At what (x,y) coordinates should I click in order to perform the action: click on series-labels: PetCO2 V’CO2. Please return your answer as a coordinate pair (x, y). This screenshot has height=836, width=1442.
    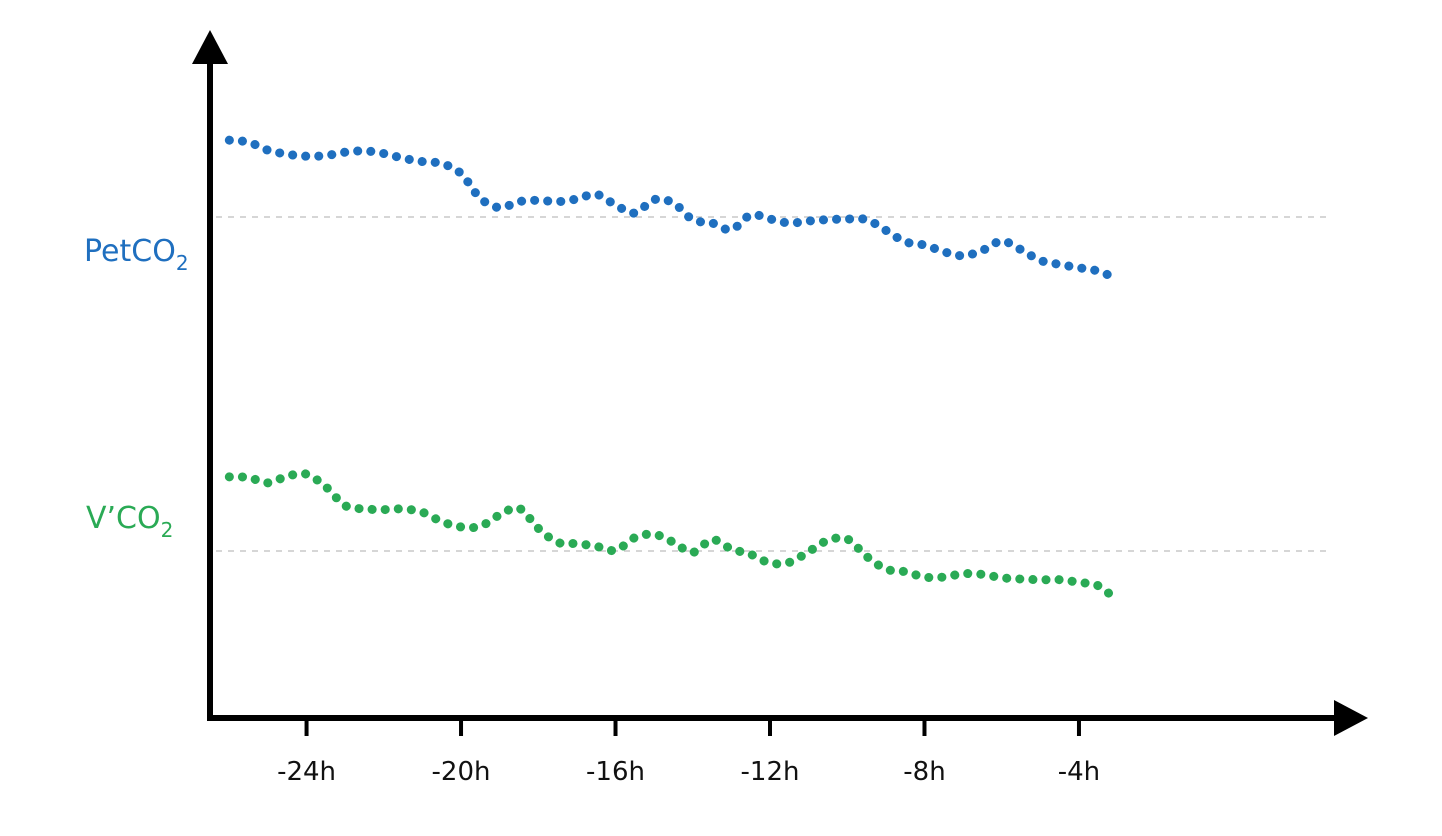
    Looking at the image, I should click on (136, 388).